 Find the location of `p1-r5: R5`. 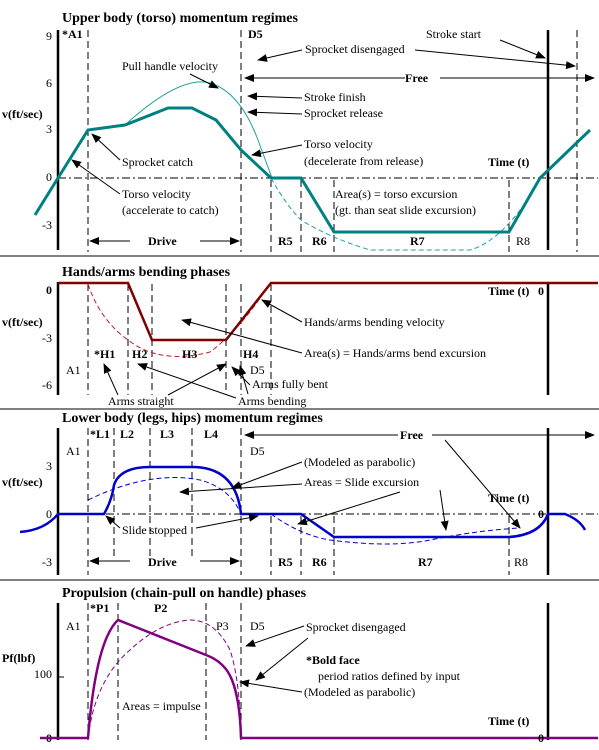

p1-r5: R5 is located at coordinates (285, 241).